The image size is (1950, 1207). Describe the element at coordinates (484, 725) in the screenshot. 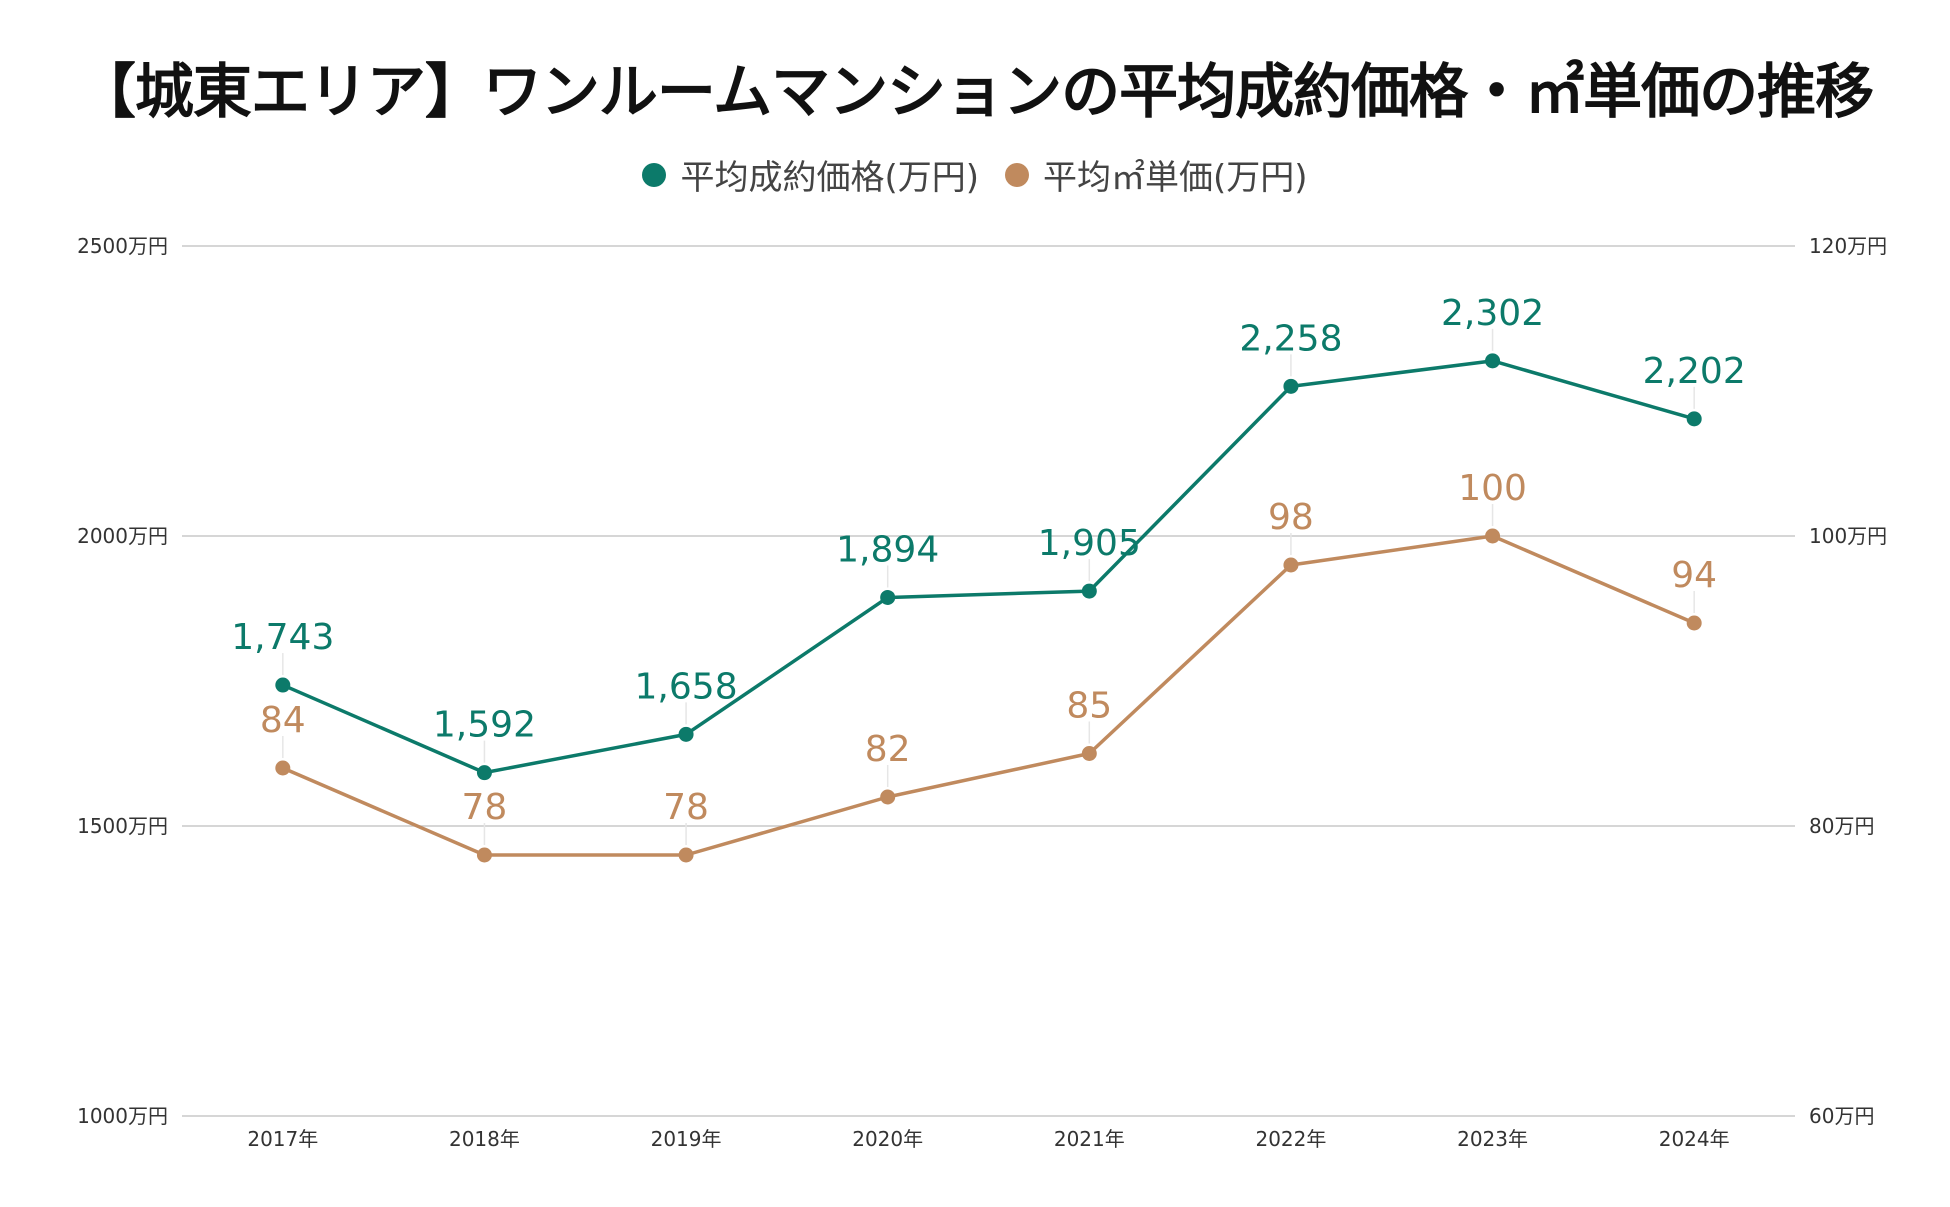

I see `price-data-label: 1,592` at that location.